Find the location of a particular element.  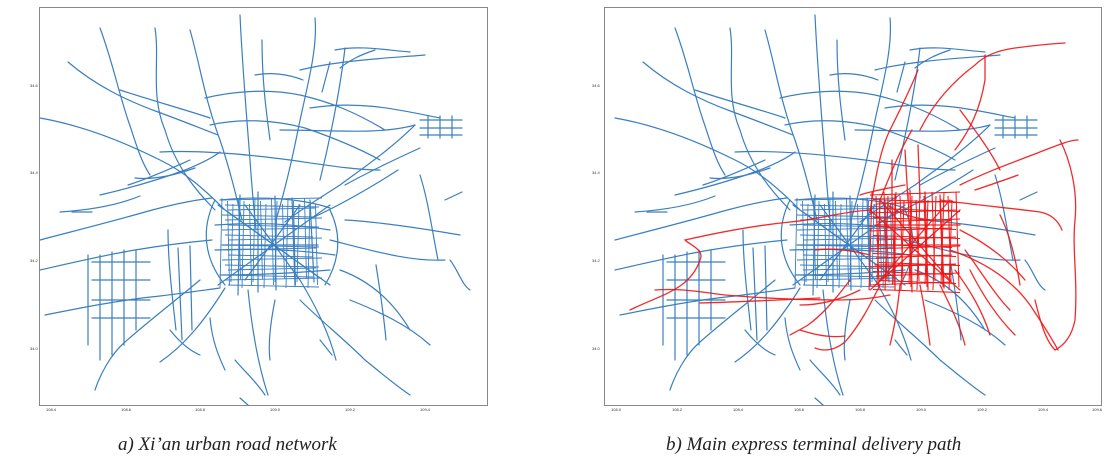

x-tick: 109.0 is located at coordinates (275, 409).